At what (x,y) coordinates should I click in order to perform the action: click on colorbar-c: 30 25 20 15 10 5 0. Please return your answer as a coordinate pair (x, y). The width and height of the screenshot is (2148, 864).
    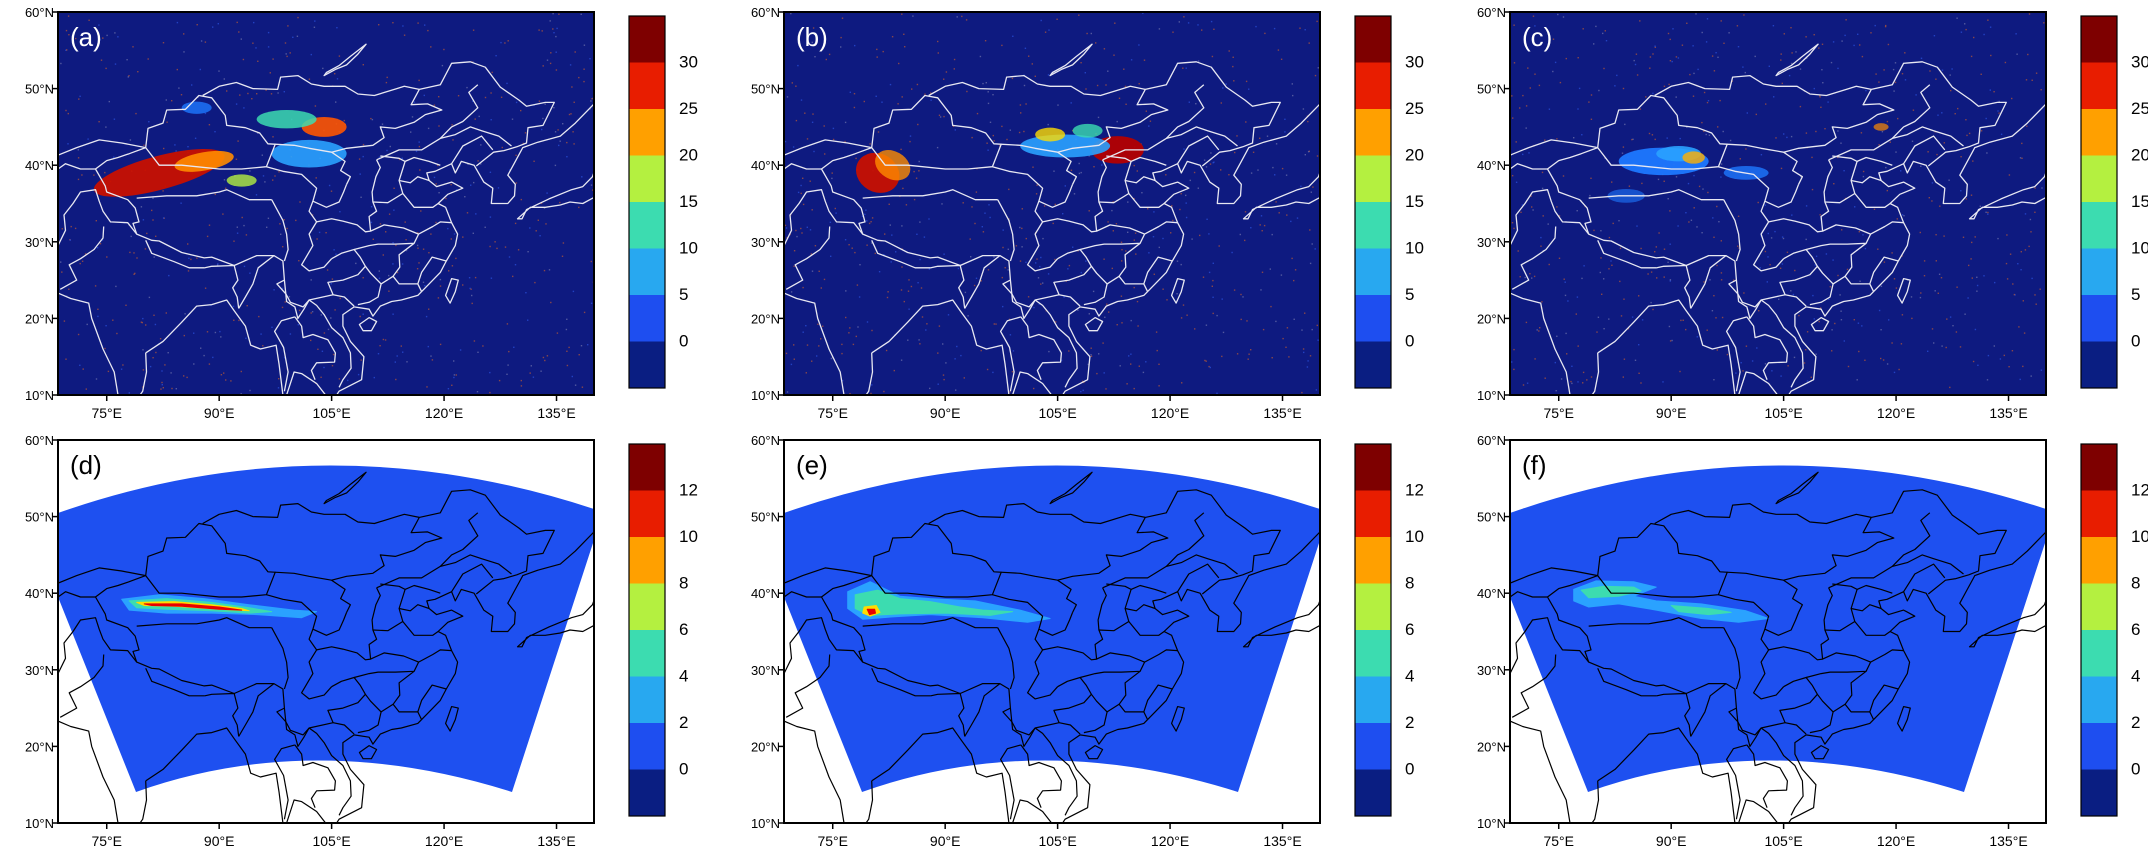
    Looking at the image, I should click on (2114, 202).